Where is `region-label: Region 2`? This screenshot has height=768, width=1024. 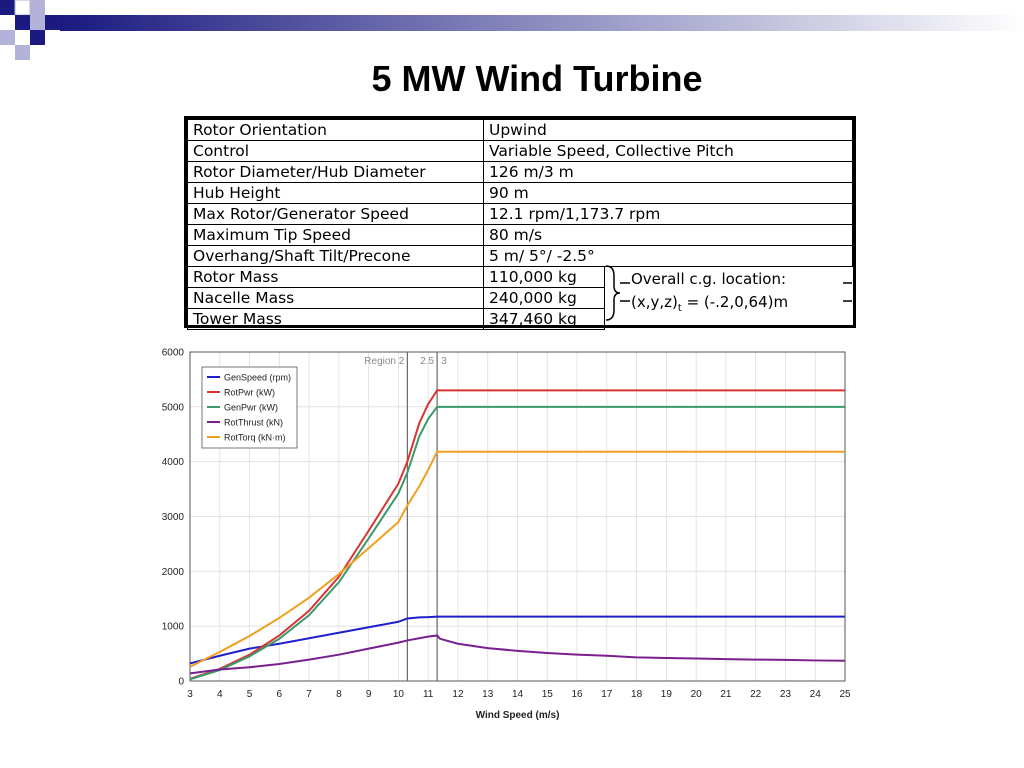
region-label: Region 2 is located at coordinates (384, 361).